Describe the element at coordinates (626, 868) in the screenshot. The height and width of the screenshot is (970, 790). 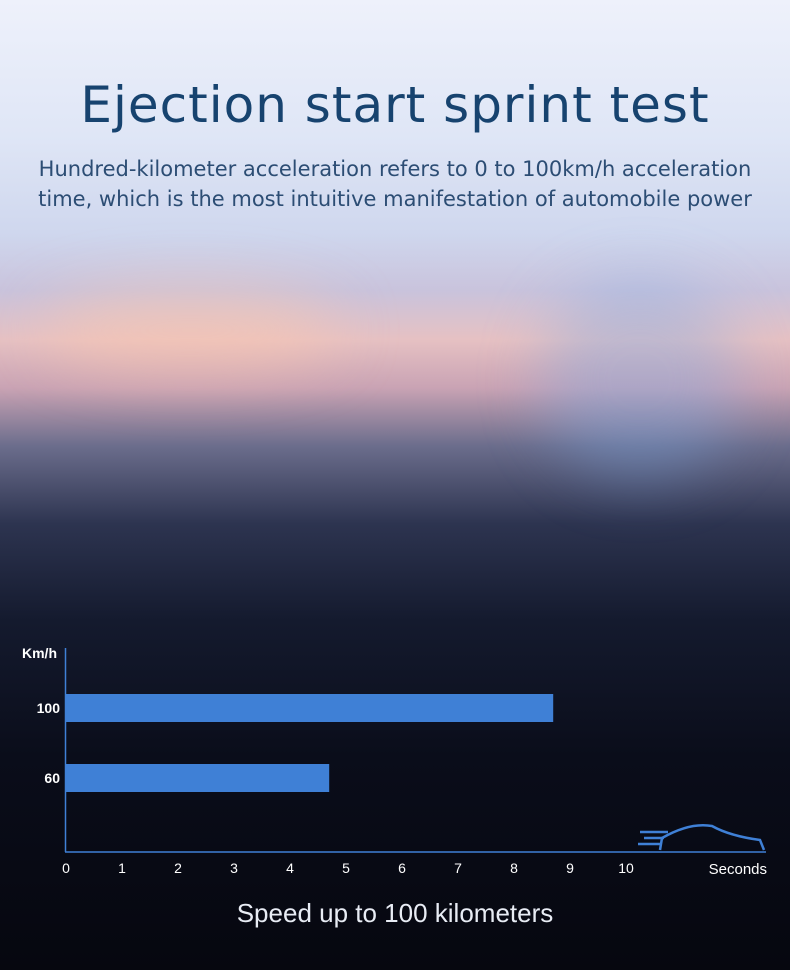
I see `x-tick-label: 10` at that location.